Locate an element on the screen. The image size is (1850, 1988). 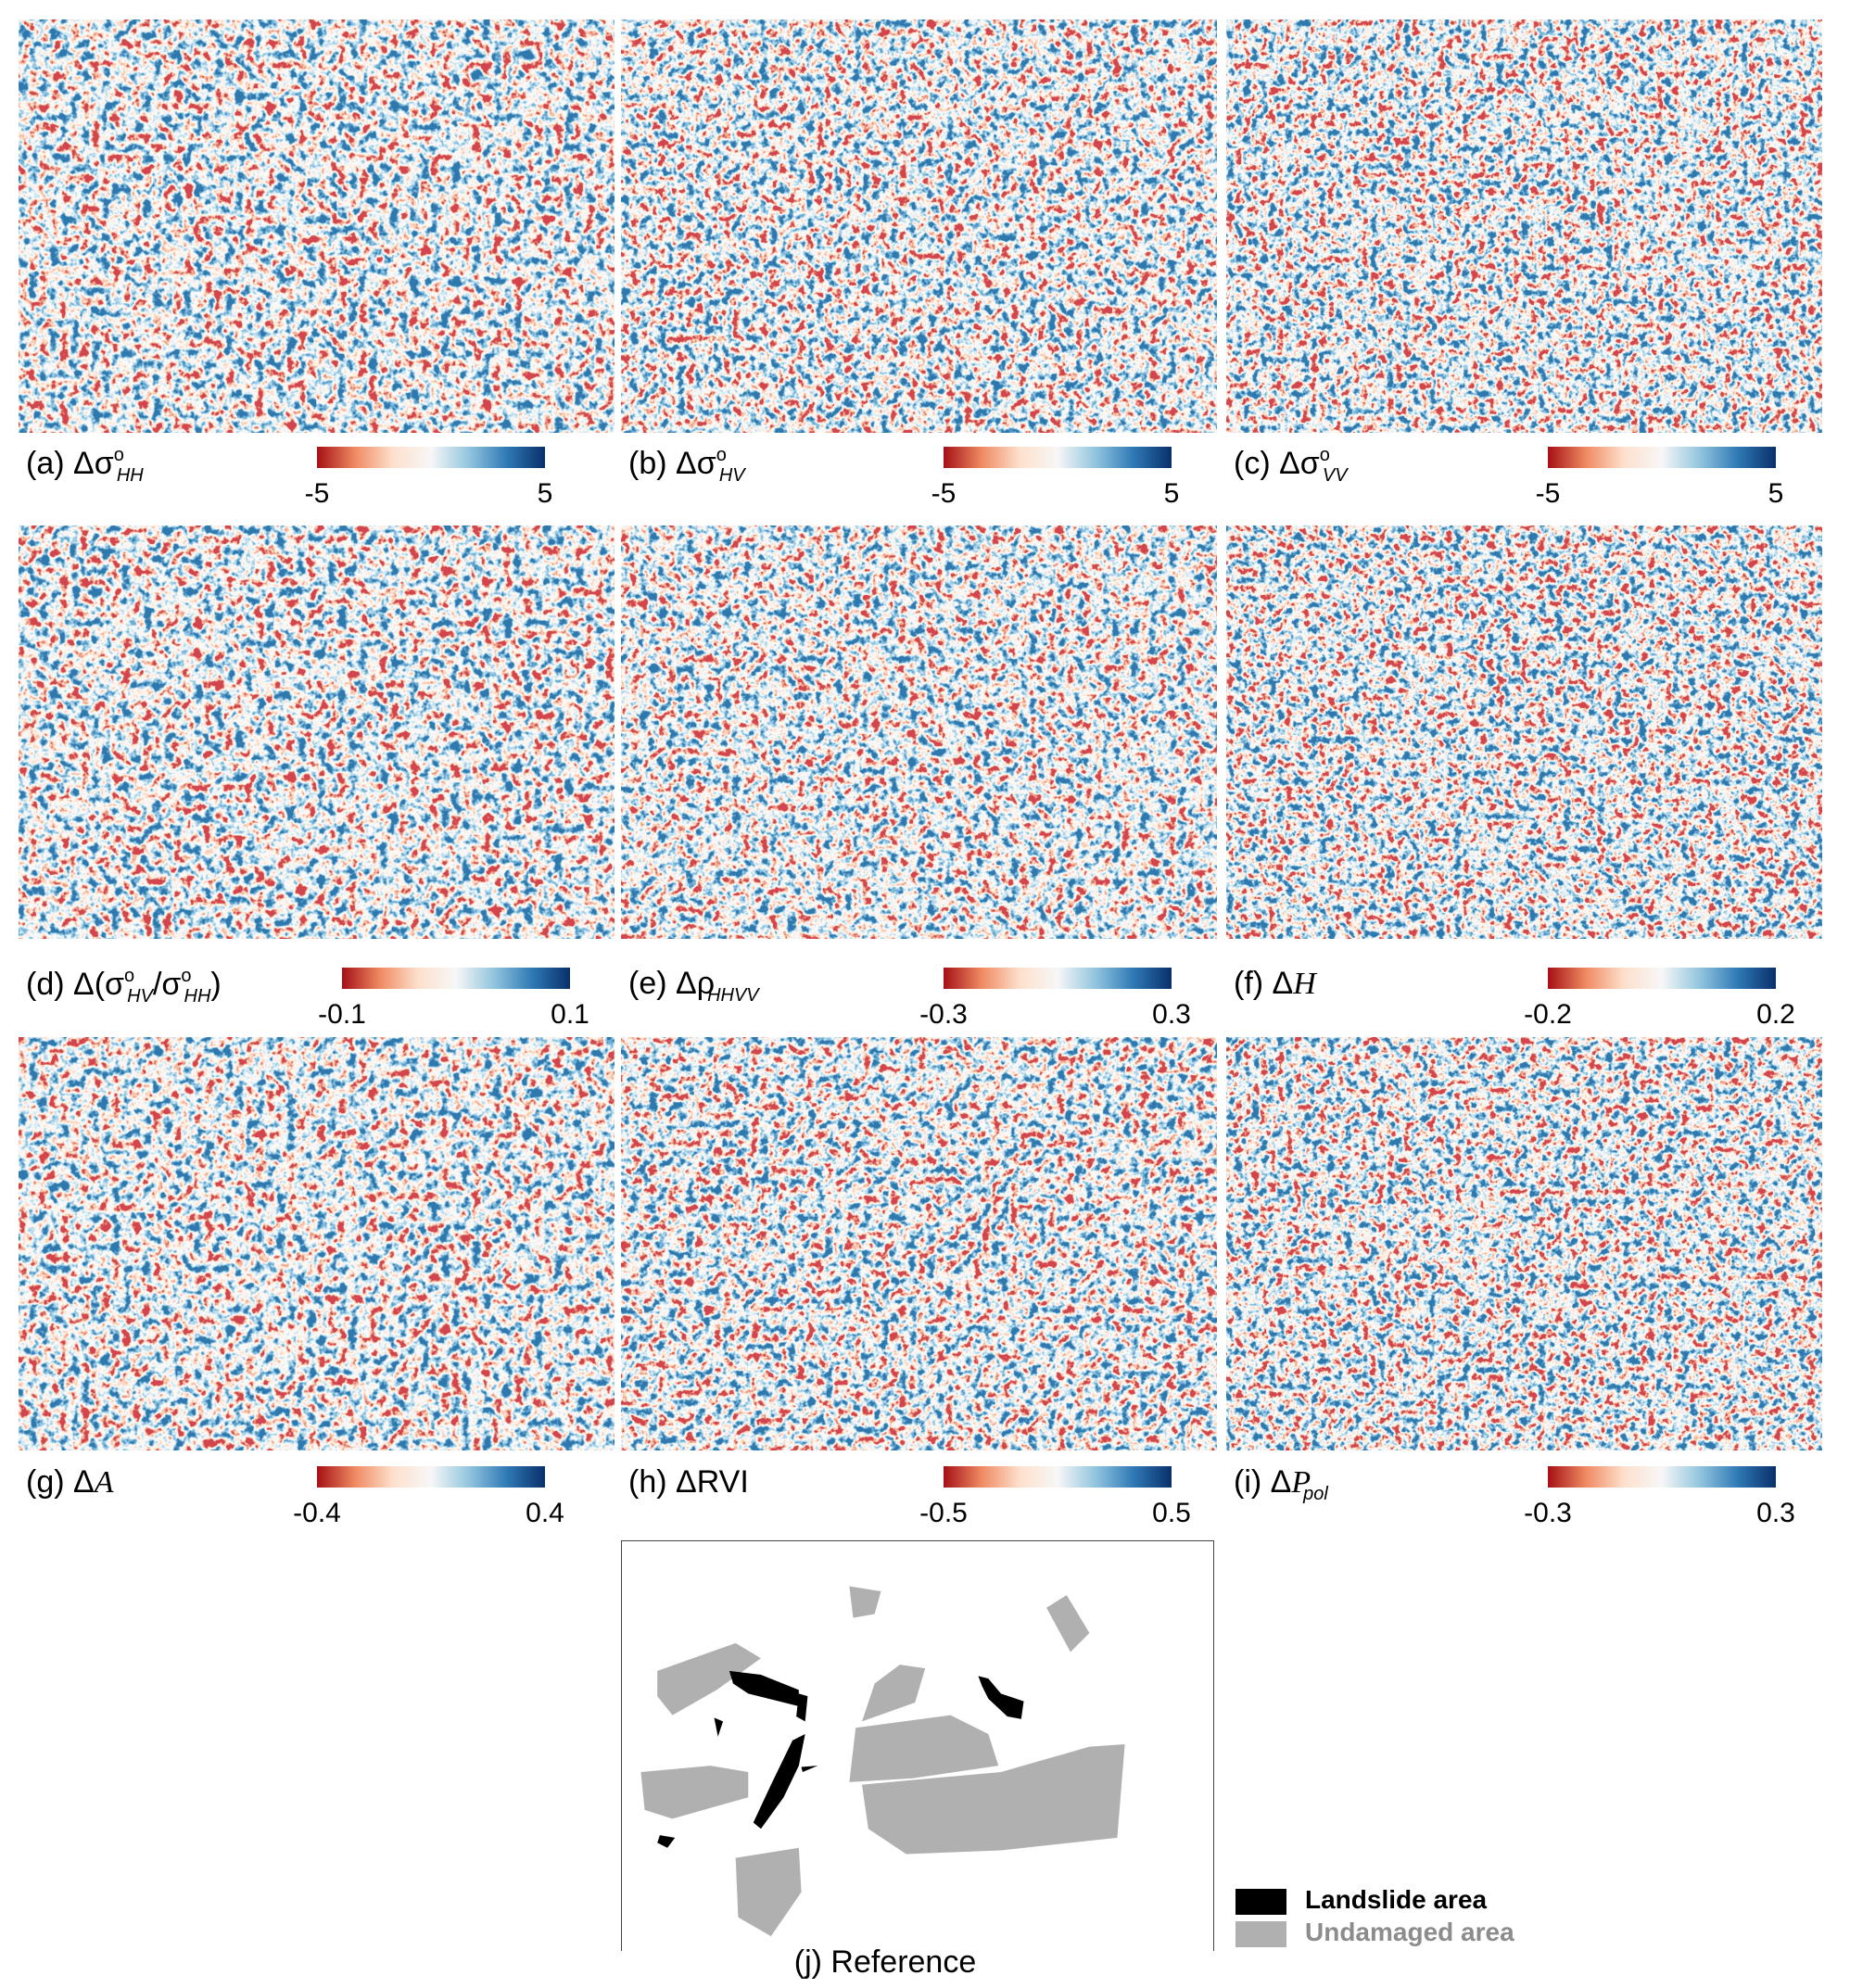
reference-map is located at coordinates (918, 1745).